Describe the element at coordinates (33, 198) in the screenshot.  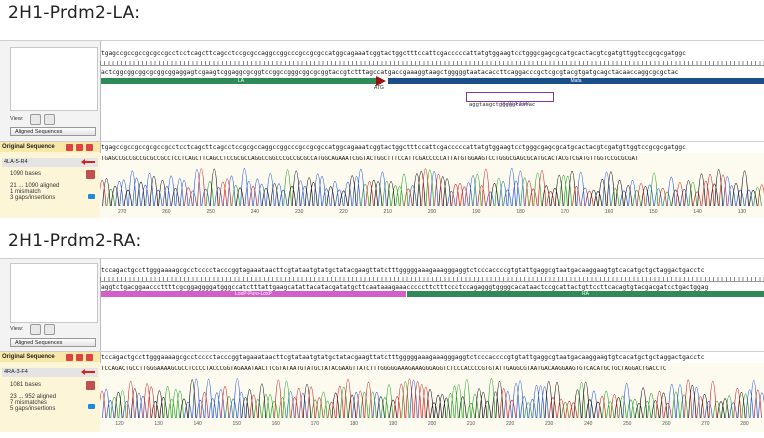
I see `read-stats-gaps: 3 gaps/insertions` at that location.